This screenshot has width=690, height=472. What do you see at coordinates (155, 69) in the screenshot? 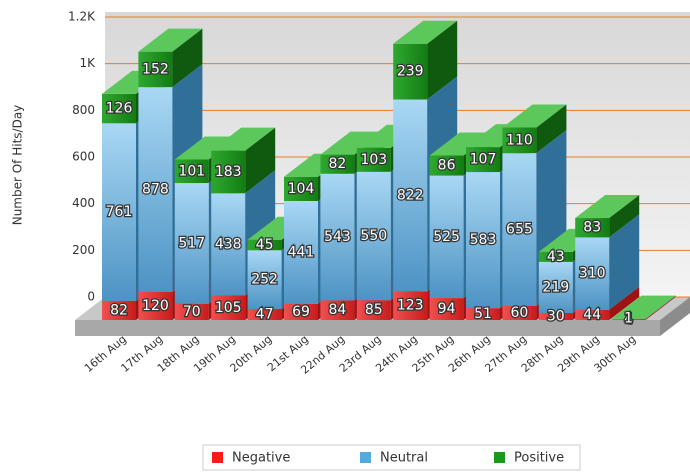
I see `value-label: 152` at bounding box center [155, 69].